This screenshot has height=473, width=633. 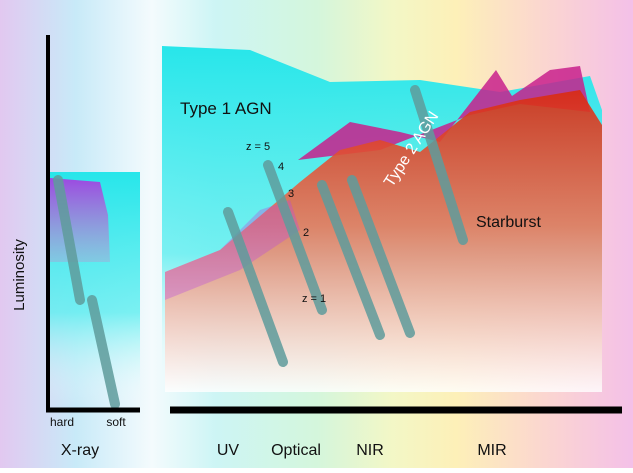 What do you see at coordinates (491, 450) in the screenshot?
I see `band-label: MIR` at bounding box center [491, 450].